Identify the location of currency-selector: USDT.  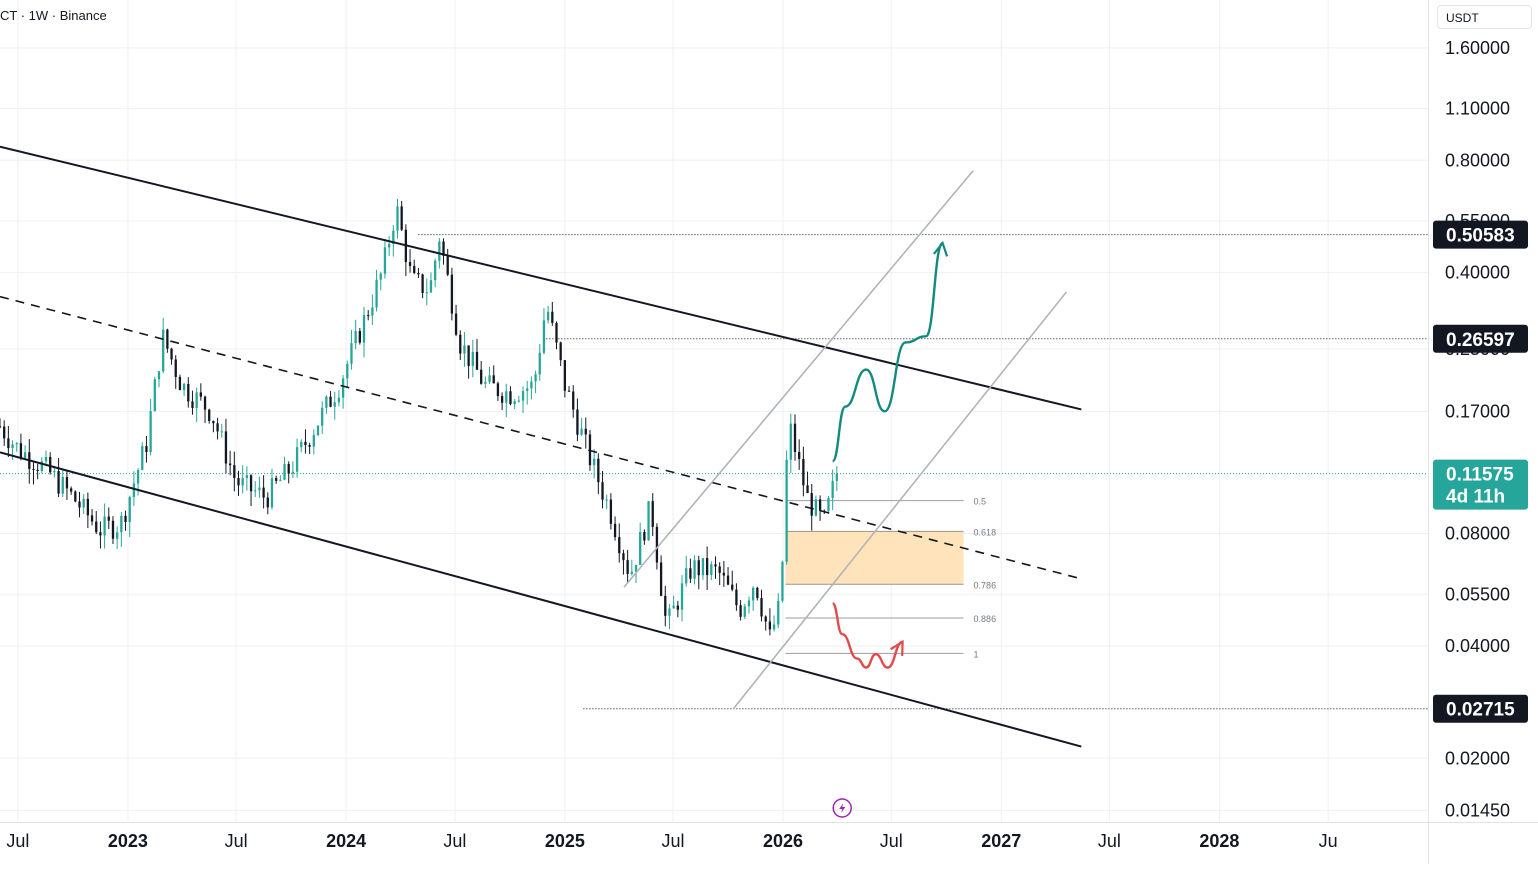
(1484, 17).